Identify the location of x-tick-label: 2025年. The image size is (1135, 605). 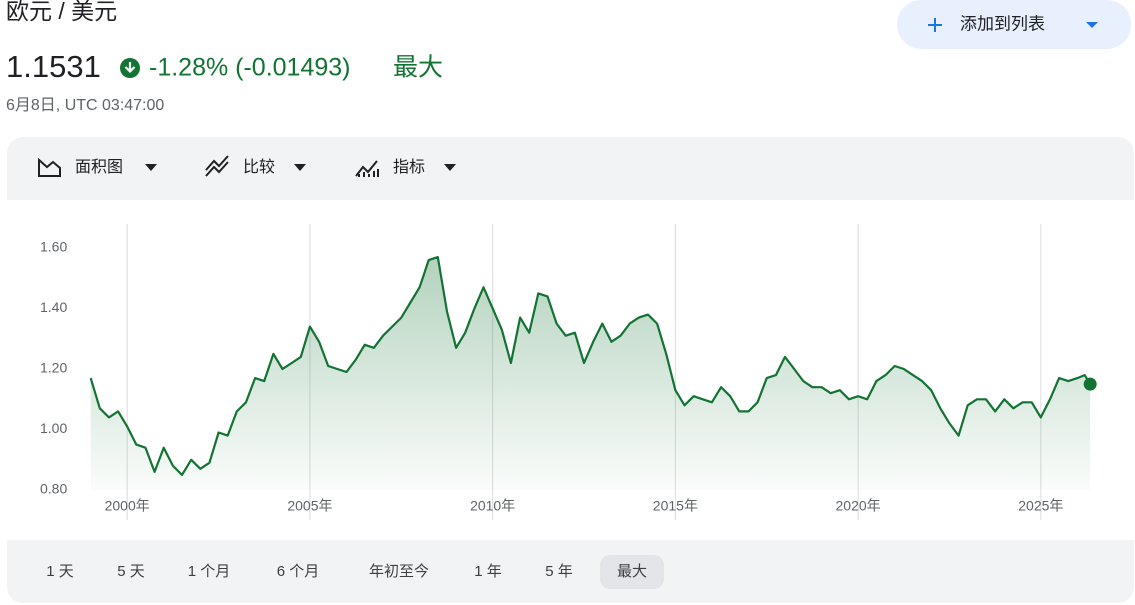
(1040, 506).